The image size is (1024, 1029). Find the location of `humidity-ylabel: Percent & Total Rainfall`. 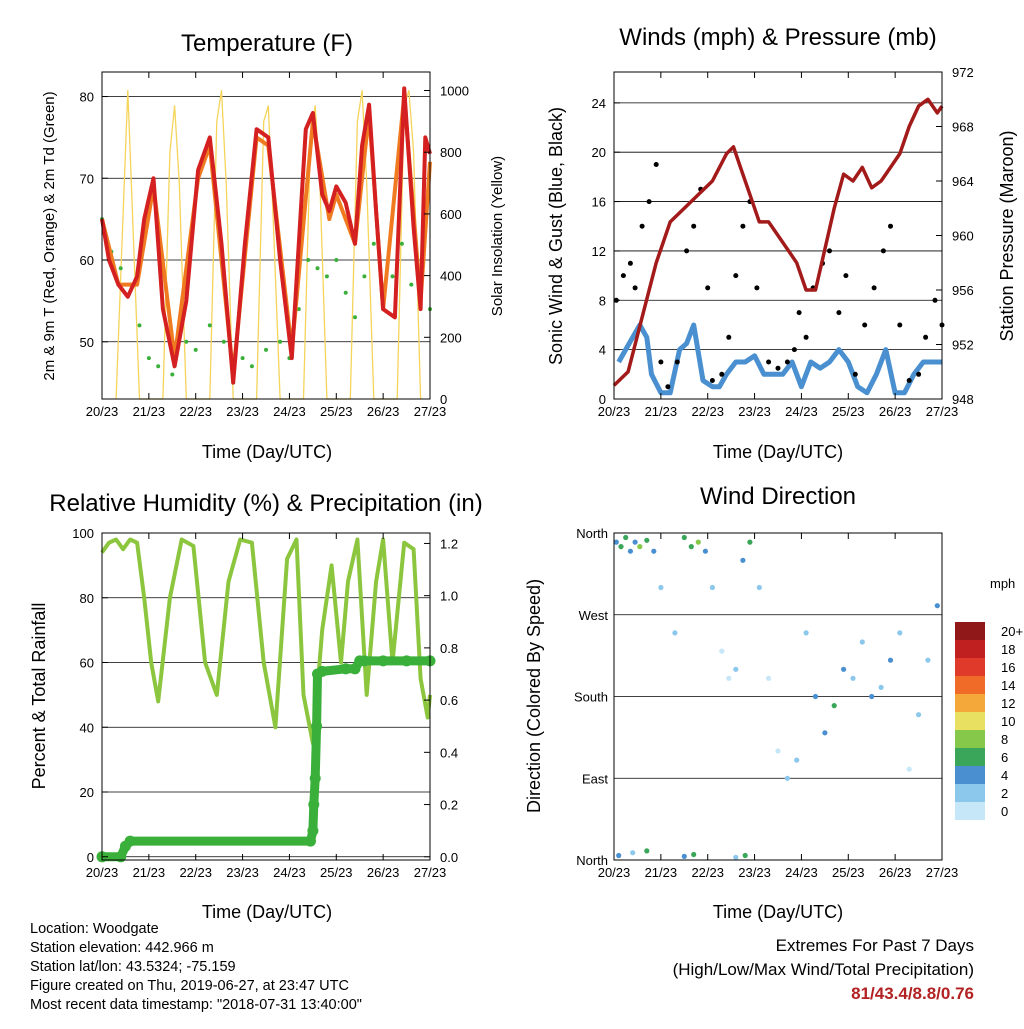

humidity-ylabel: Percent & Total Rainfall is located at coordinates (39, 696).